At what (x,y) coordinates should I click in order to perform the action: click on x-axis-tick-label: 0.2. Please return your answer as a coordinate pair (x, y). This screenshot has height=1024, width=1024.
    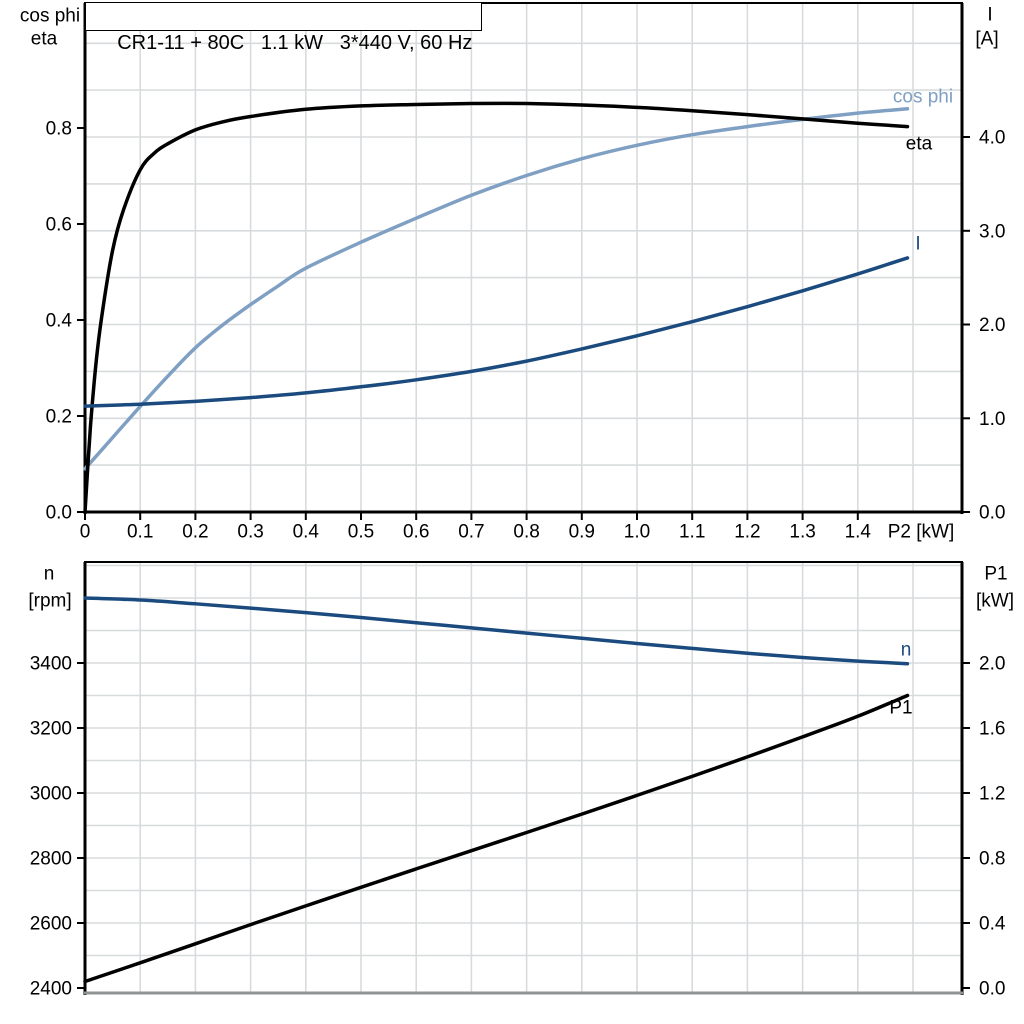
    Looking at the image, I should click on (195, 532).